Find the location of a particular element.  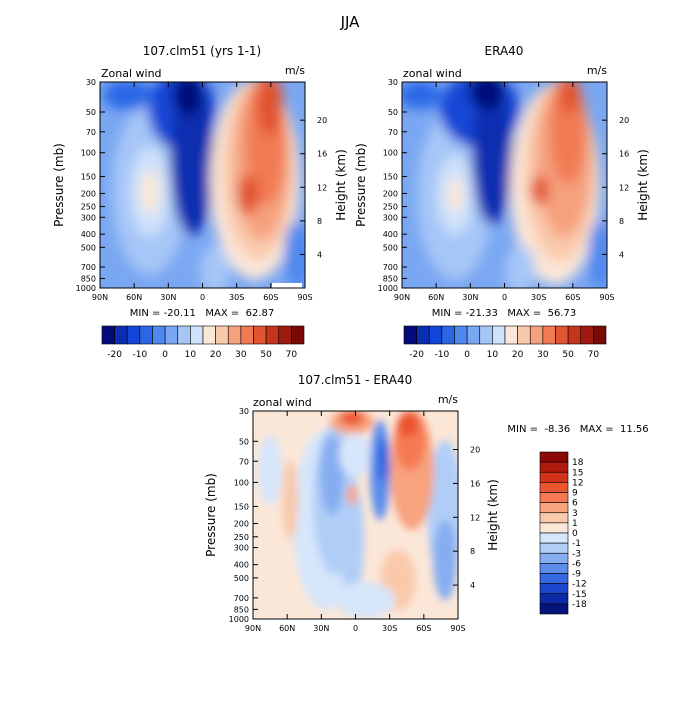

panel-era40-ytick-label: 150 is located at coordinates (390, 177).